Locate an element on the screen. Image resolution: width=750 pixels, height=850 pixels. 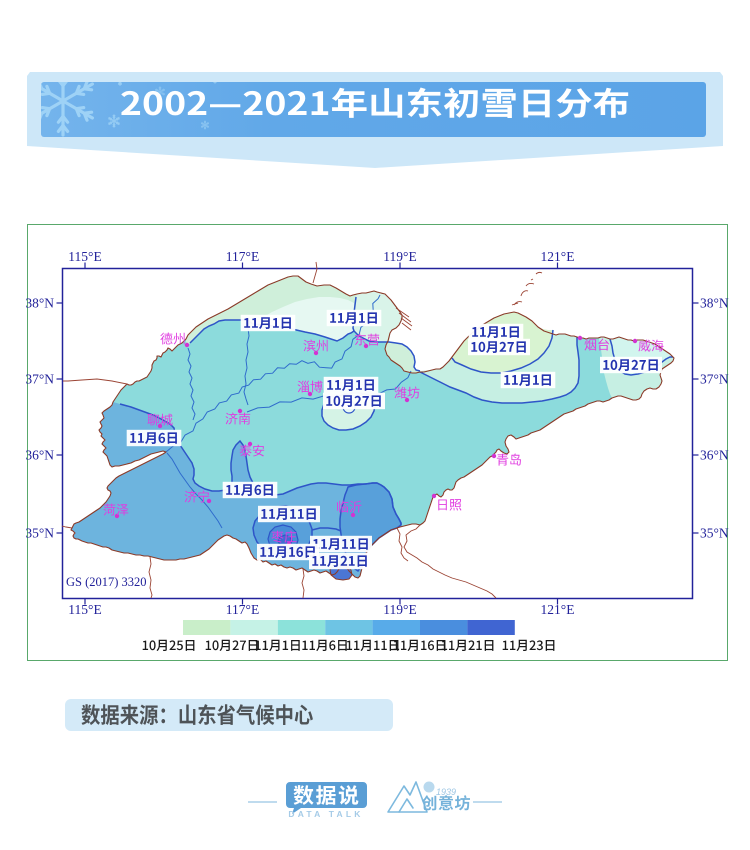
svg-text: DATA TALK is located at coordinates (325, 814).